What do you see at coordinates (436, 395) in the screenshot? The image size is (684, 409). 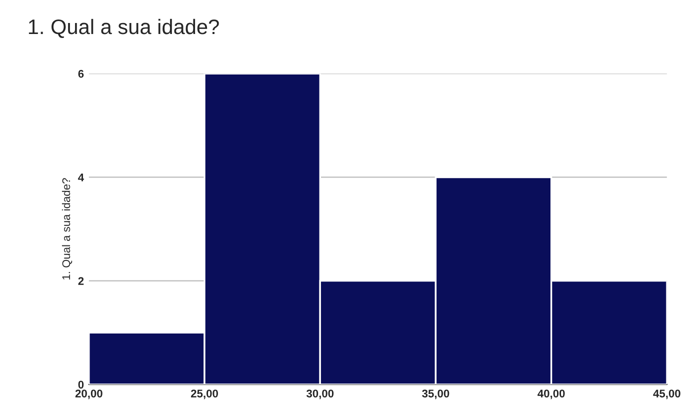 I see `x-tick-label: 35,00` at bounding box center [436, 395].